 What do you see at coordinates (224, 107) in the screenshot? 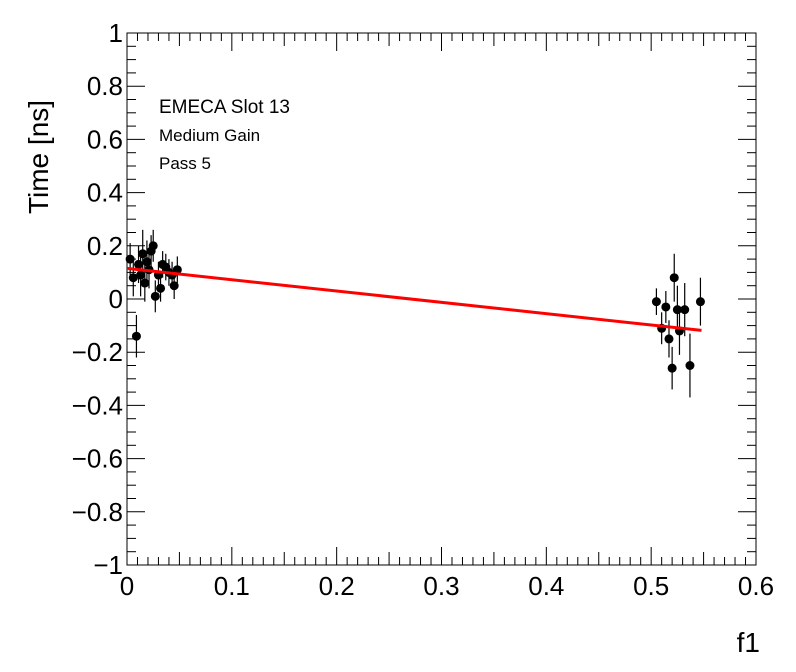
I see `annotation-title: EMECA Slot 13` at bounding box center [224, 107].